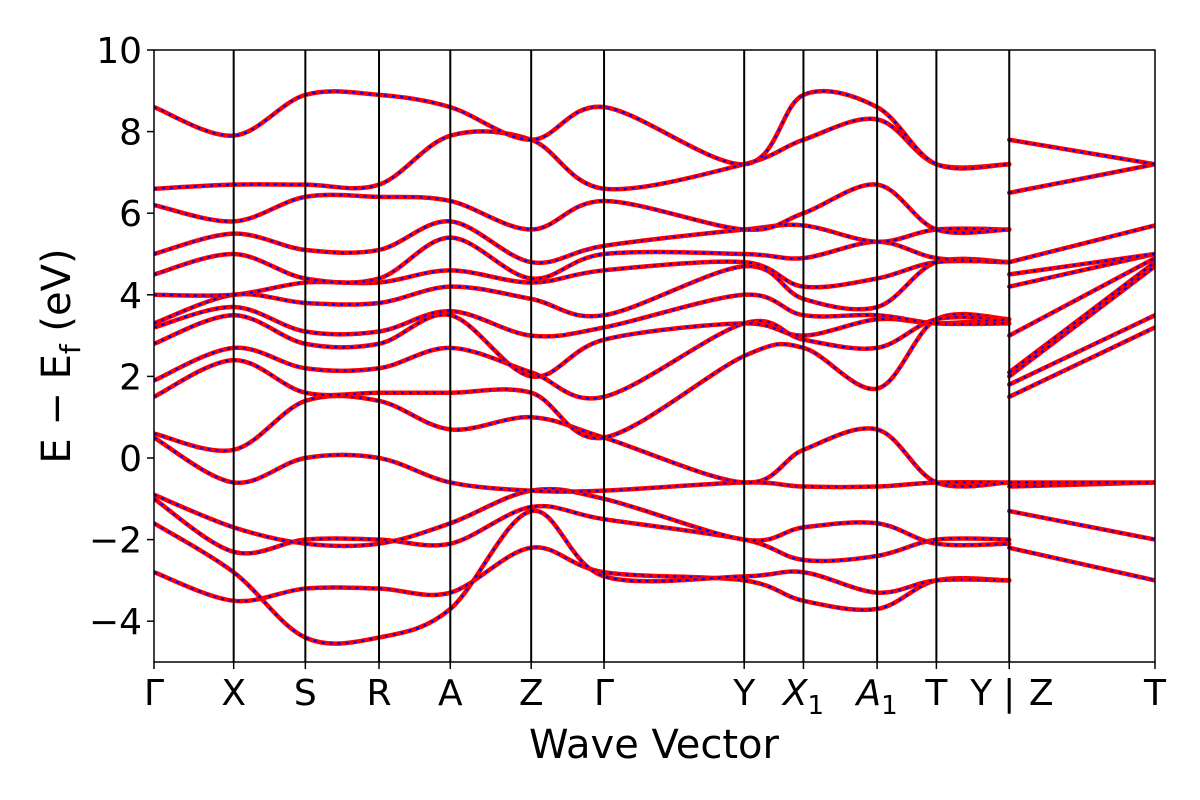 The image size is (1200, 800). Describe the element at coordinates (305, 693) in the screenshot. I see `x-tick-label-2: S` at that location.